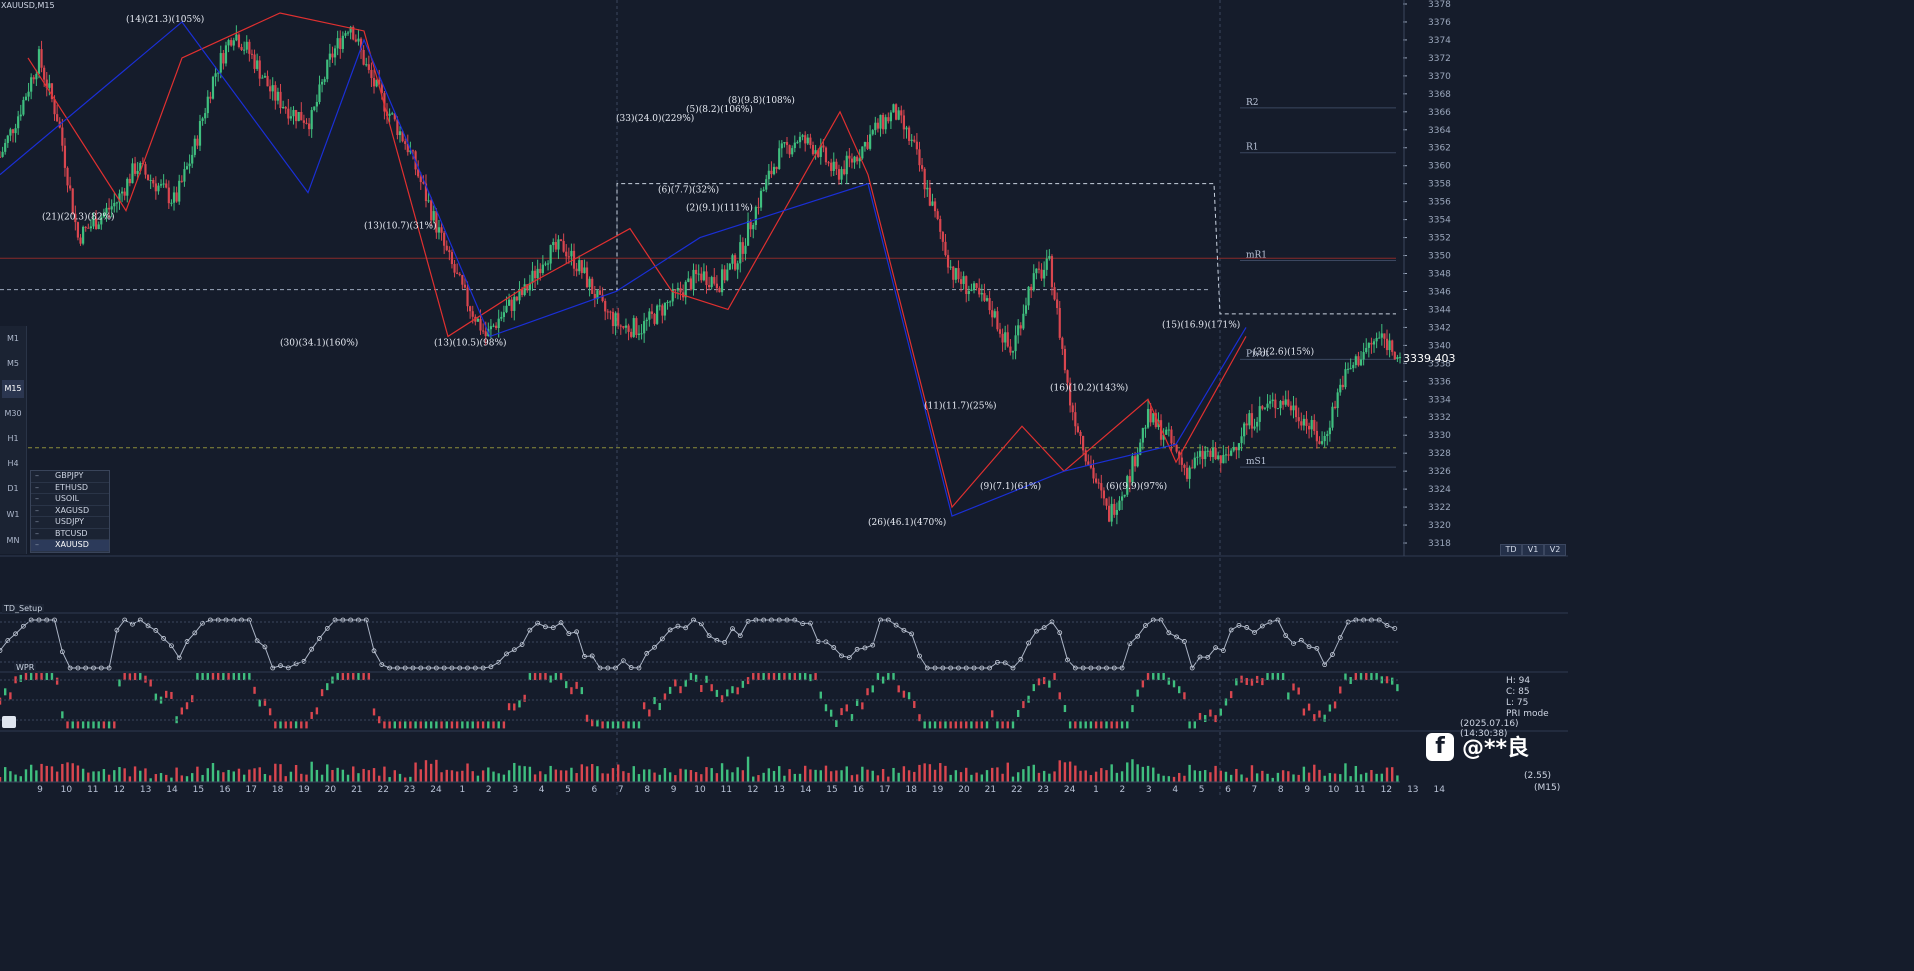 Image resolution: width=1914 pixels, height=971 pixels. What do you see at coordinates (70, 488) in the screenshot?
I see `symbol-item-ethusd: ETHUSD` at bounding box center [70, 488].